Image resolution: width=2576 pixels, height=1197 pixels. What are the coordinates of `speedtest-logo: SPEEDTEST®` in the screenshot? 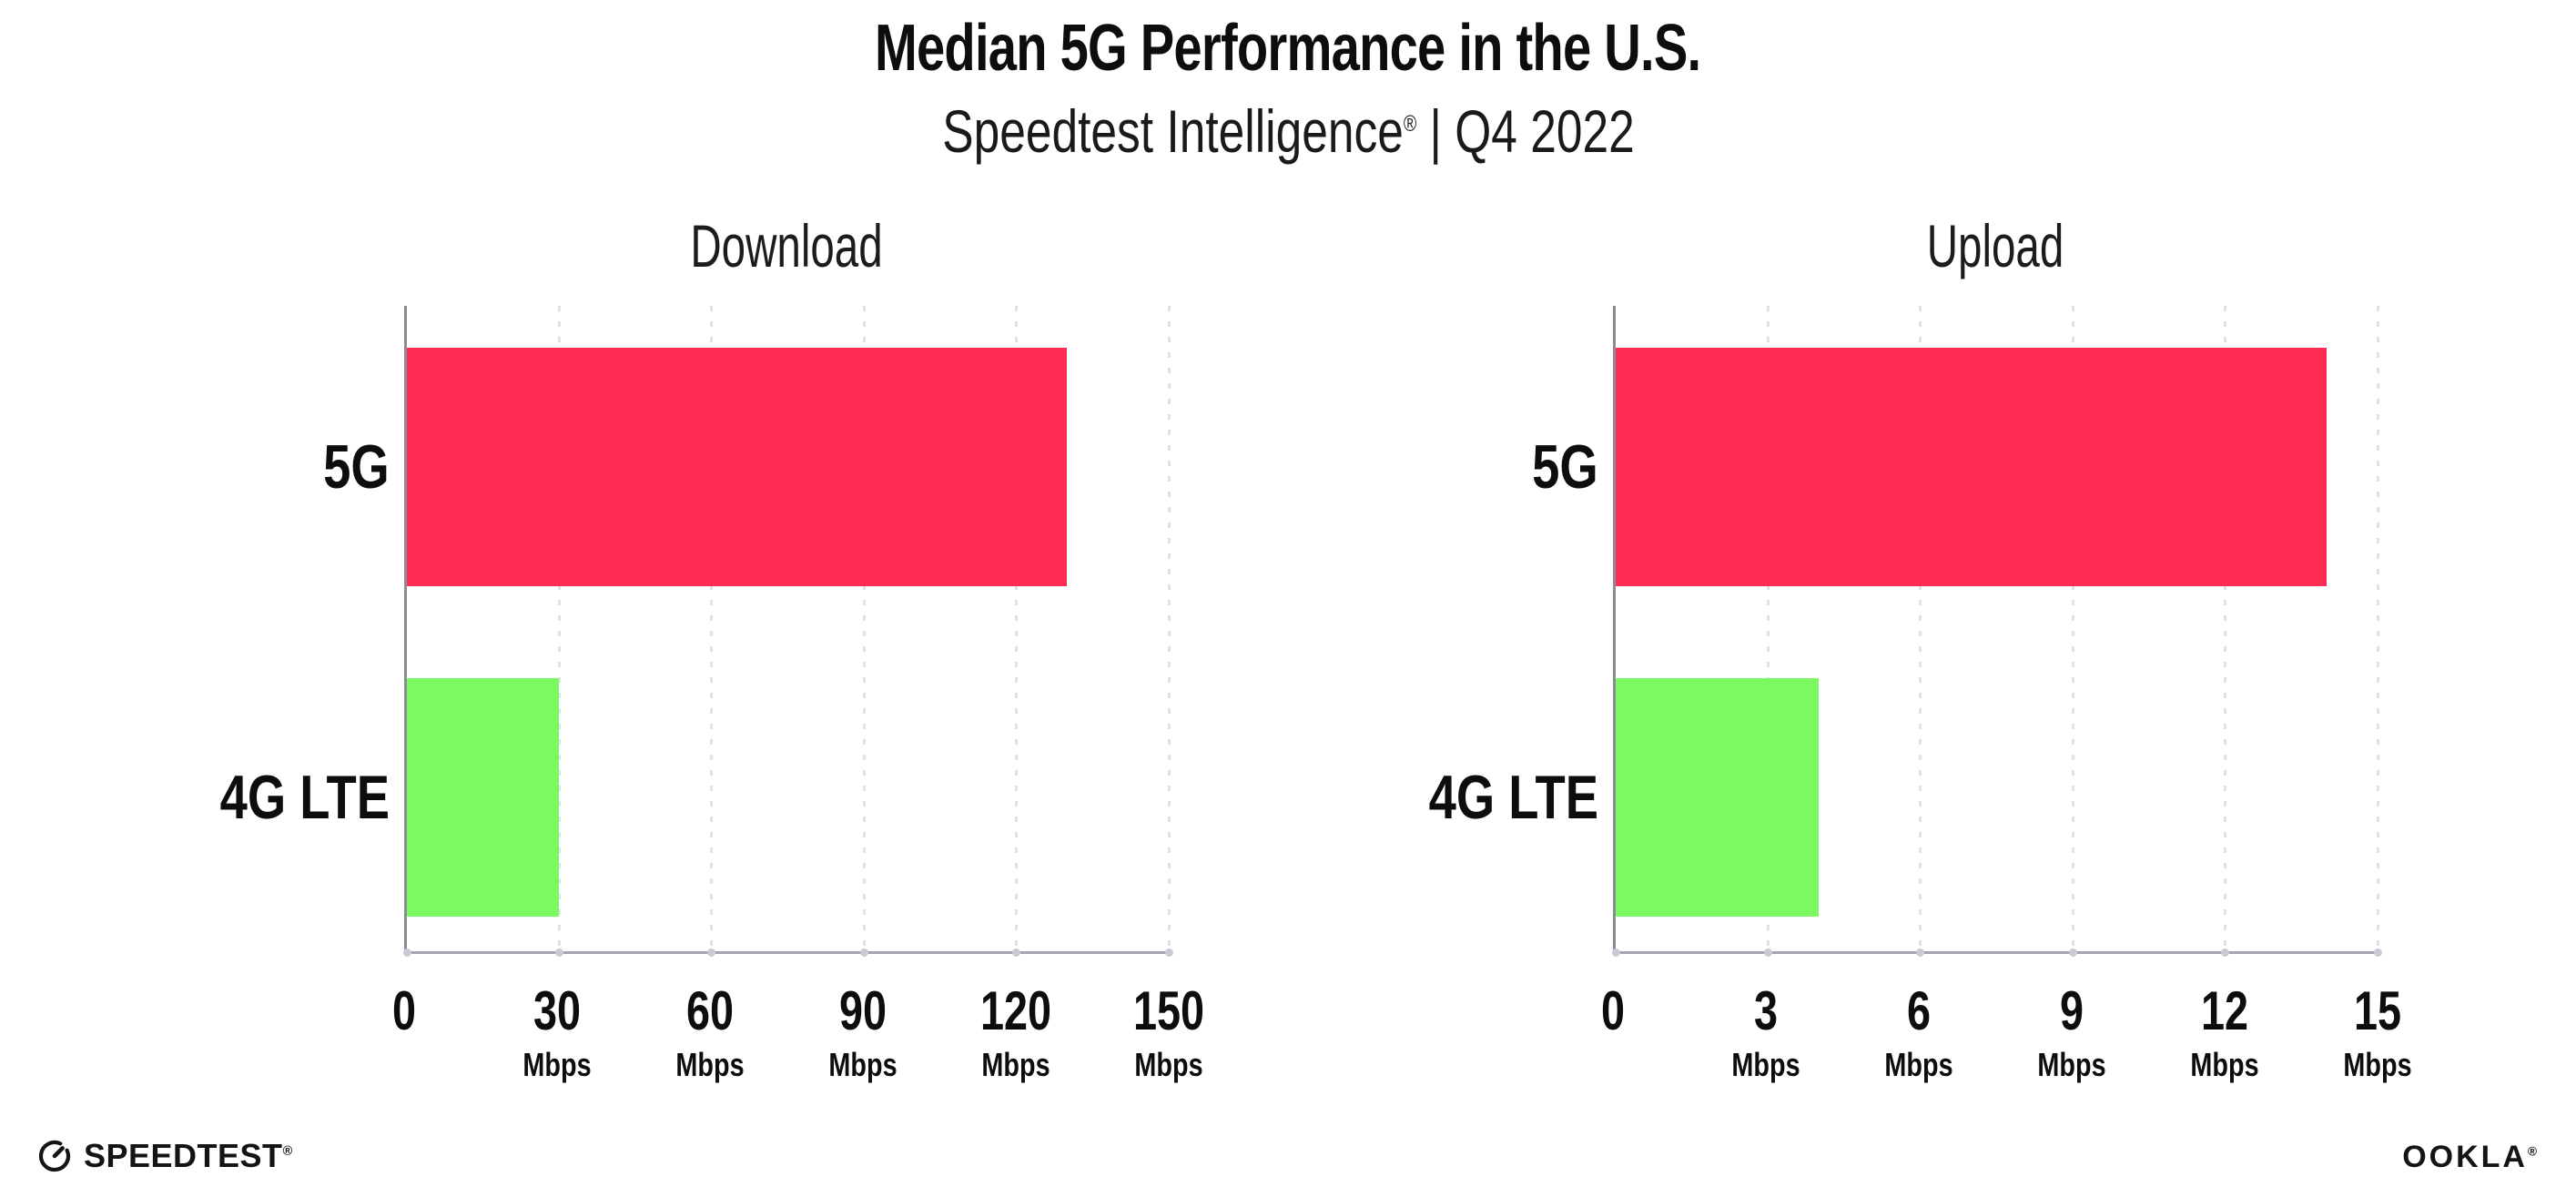 It's located at (164, 1156).